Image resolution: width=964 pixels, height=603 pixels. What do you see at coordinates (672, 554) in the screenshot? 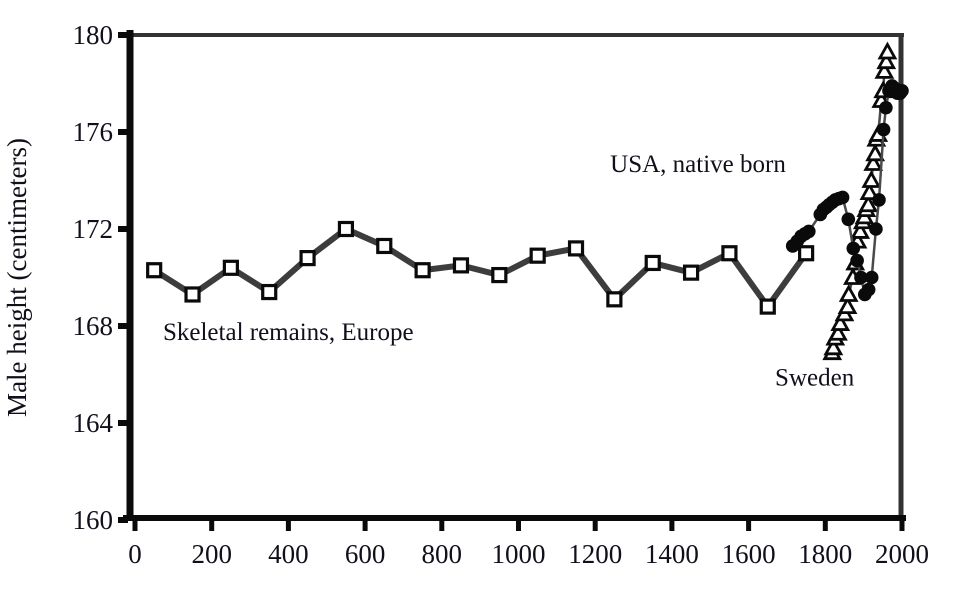
I see `x-tick-label: 1400` at bounding box center [672, 554].